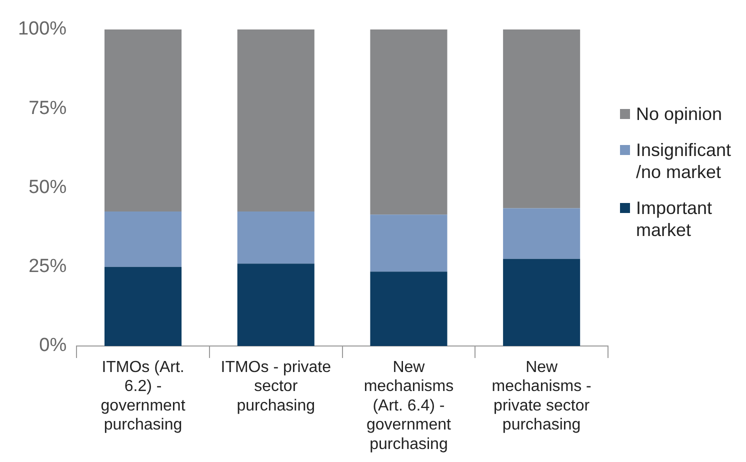 The image size is (746, 462). I want to click on legend-label: No opinion, so click(679, 114).